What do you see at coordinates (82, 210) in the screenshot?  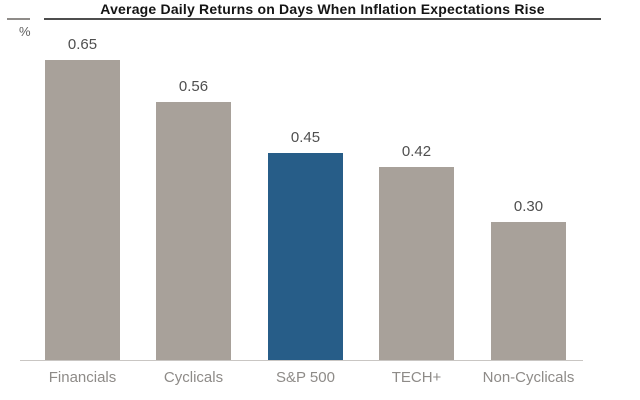 I see `bar-financials` at bounding box center [82, 210].